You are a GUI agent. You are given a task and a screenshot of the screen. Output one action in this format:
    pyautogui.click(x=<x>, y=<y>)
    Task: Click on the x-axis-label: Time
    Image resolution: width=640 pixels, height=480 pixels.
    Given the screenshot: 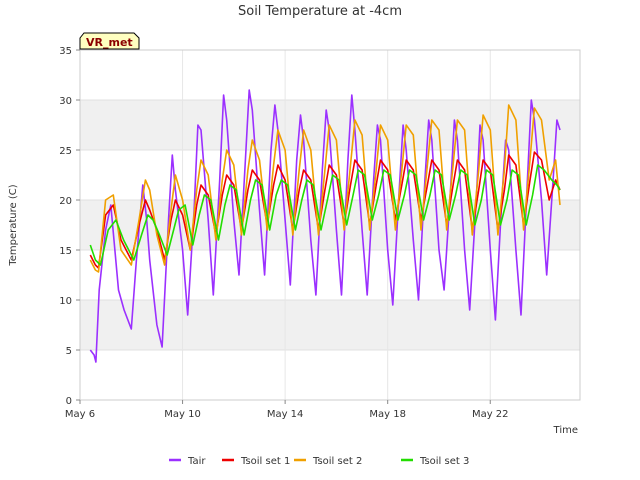 What is the action you would take?
    pyautogui.click(x=565, y=430)
    